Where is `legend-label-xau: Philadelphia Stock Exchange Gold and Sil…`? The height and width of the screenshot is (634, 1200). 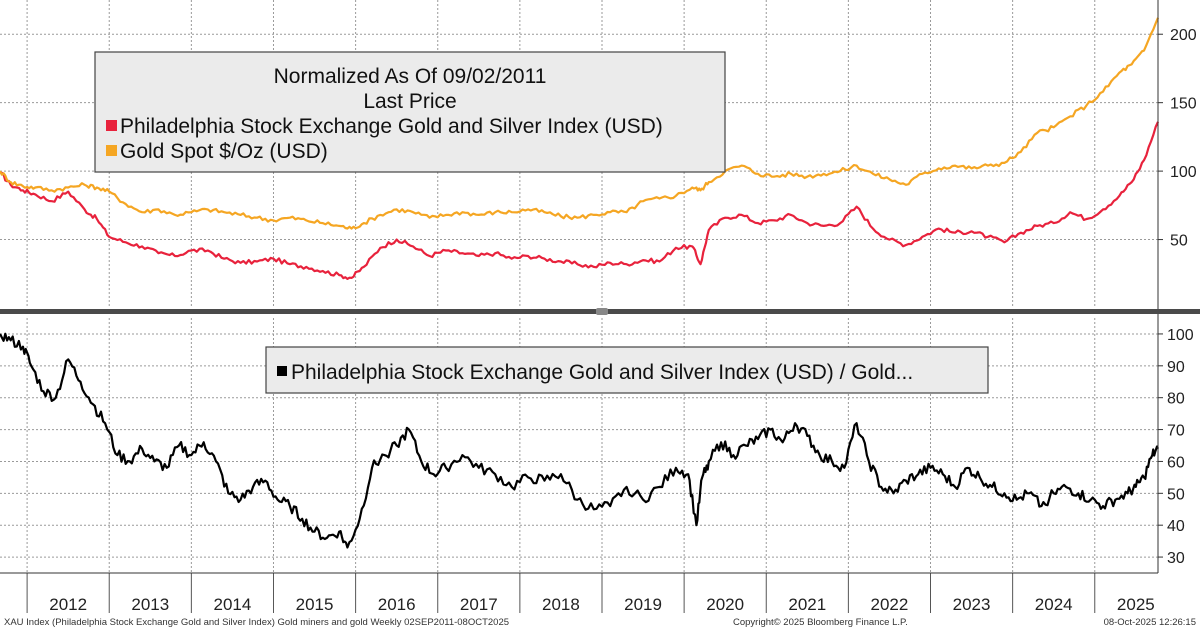
legend-label-xau: Philadelphia Stock Exchange Gold and Sil… is located at coordinates (391, 126).